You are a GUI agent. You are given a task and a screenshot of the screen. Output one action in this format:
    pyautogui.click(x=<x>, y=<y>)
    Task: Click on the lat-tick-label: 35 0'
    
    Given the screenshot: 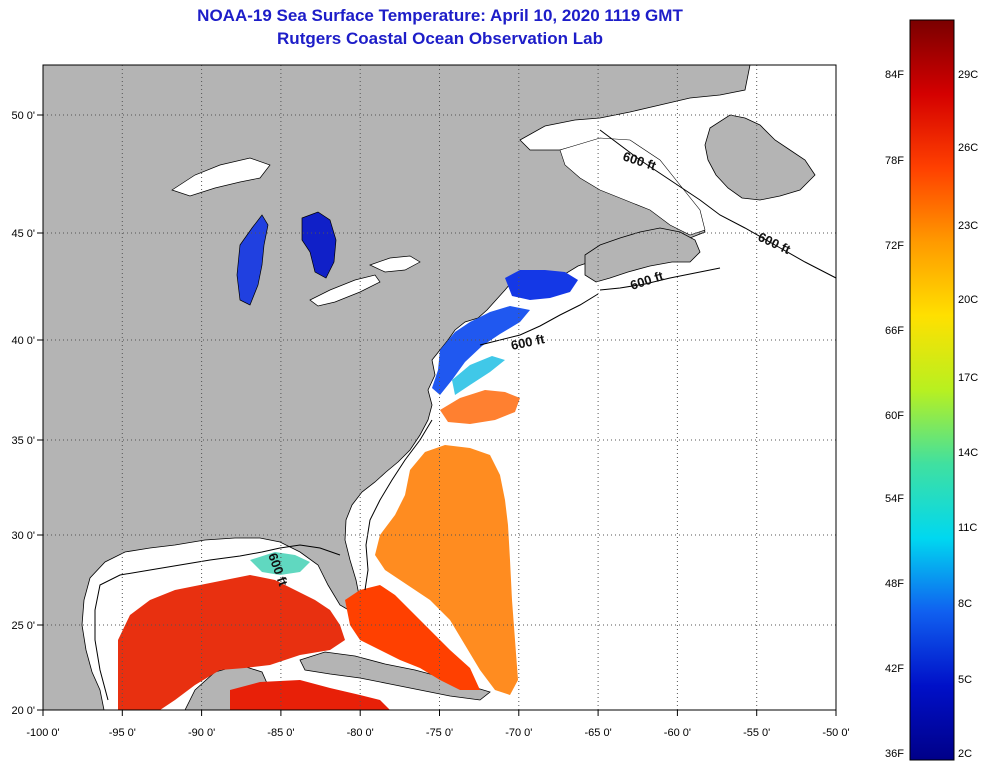 What is the action you would take?
    pyautogui.click(x=23, y=441)
    